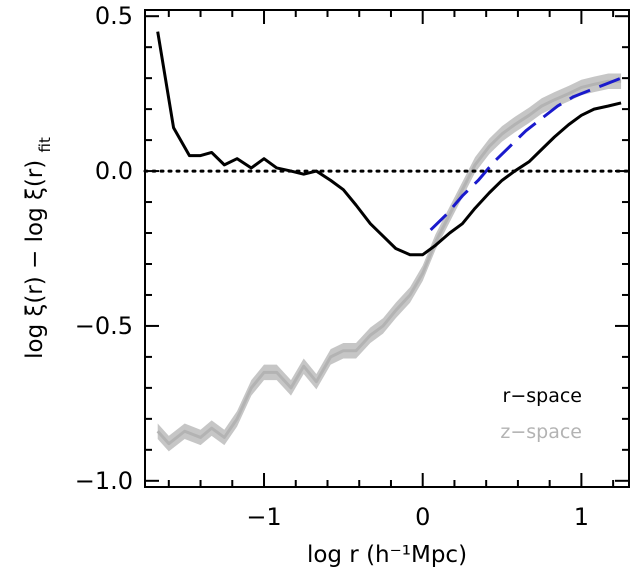 The height and width of the screenshot is (576, 638). What do you see at coordinates (45, 144) in the screenshot?
I see `y-axis-title-subscript: fit` at bounding box center [45, 144].